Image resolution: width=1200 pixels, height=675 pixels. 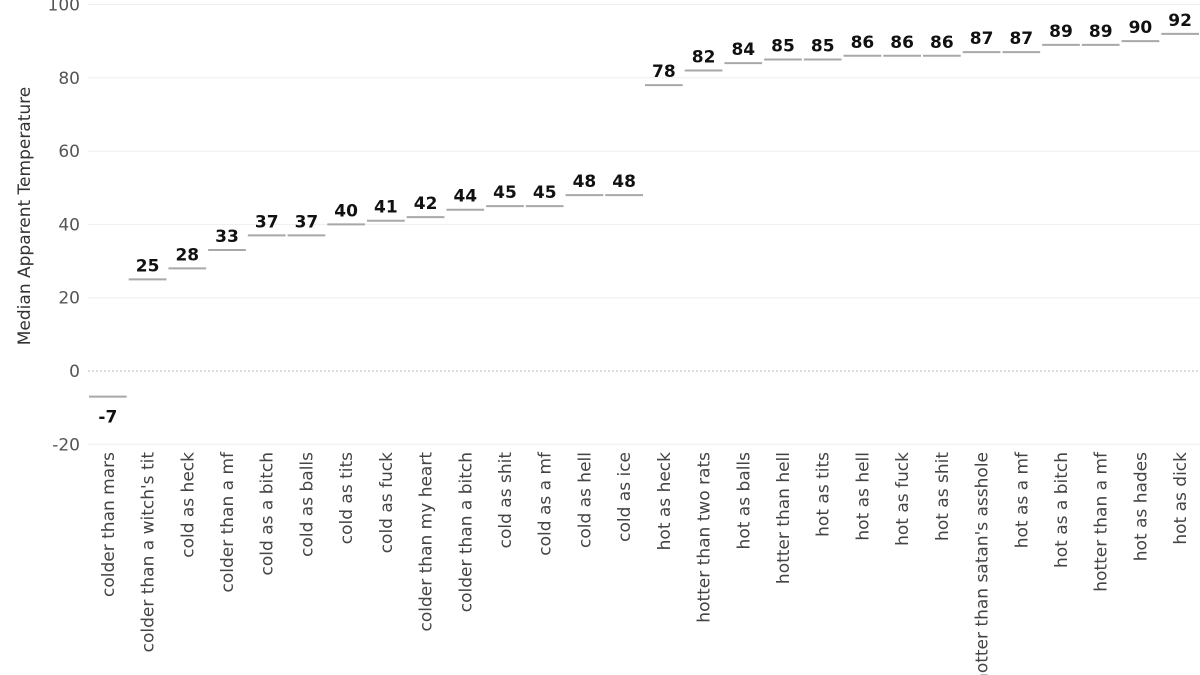 What do you see at coordinates (268, 513) in the screenshot?
I see `category-label: cold as a bitch` at bounding box center [268, 513].